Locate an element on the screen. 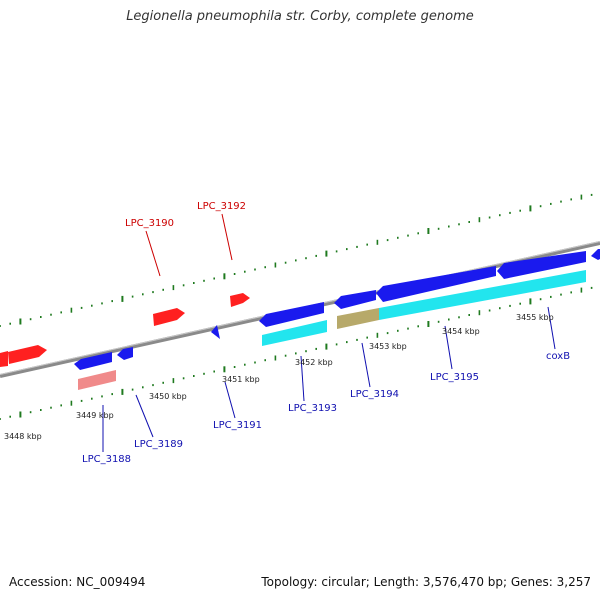 This screenshot has height=600, width=600. feature-block-cds-lpc3195 is located at coordinates (482, 295).